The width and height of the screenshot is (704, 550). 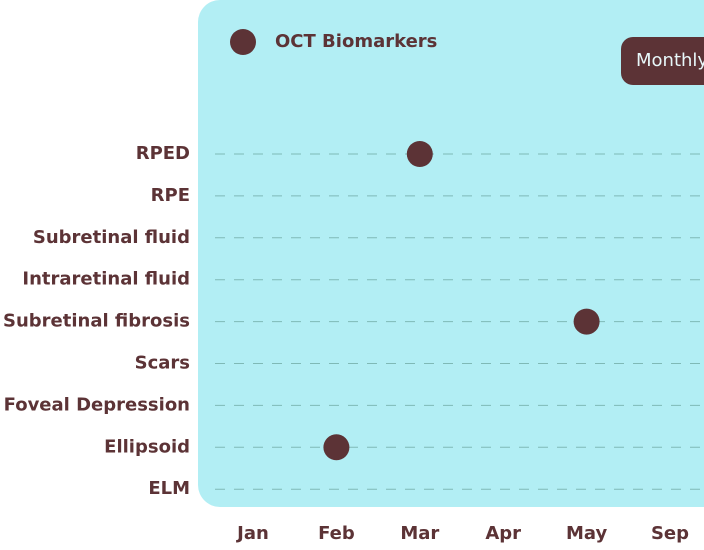 What do you see at coordinates (97, 404) in the screenshot?
I see `y-tick-label: Foveal Depression` at bounding box center [97, 404].